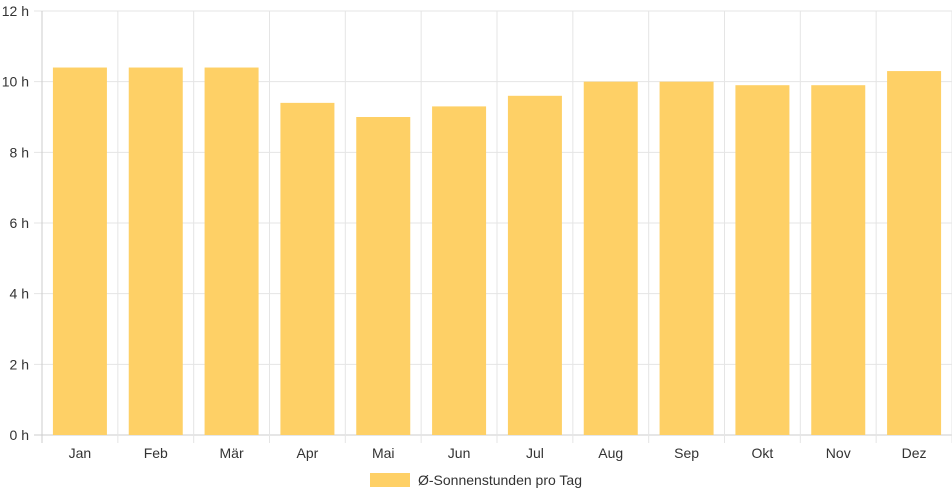 This screenshot has height=500, width=952. Describe the element at coordinates (459, 453) in the screenshot. I see `x-tick-label: Jun` at that location.